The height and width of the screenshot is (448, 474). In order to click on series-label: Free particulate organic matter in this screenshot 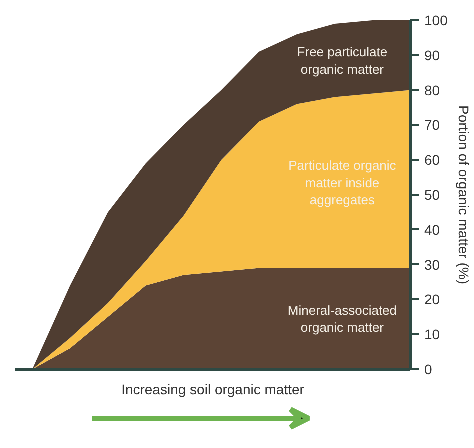, I will do `click(342, 60)`.